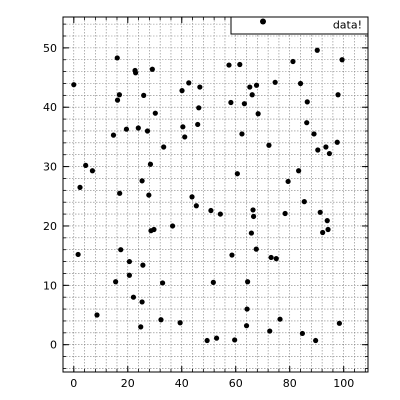  Describe the element at coordinates (290, 383) in the screenshot. I see `x-tick-label: 80` at that location.